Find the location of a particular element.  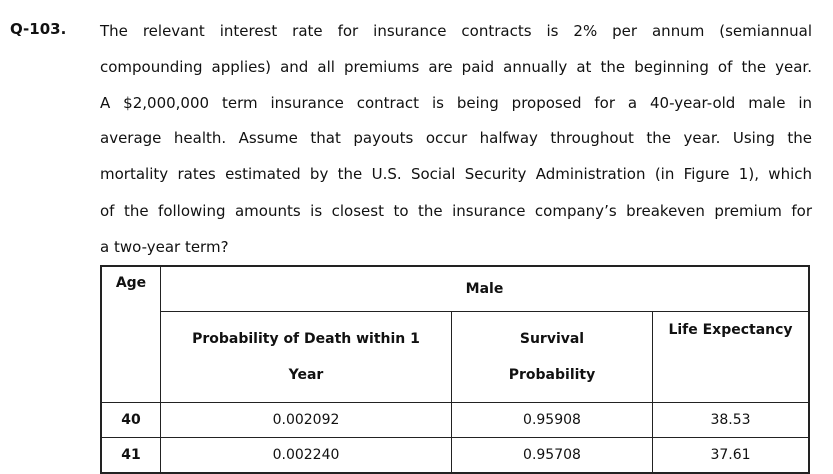

age-header-spacer is located at coordinates (130, 357).